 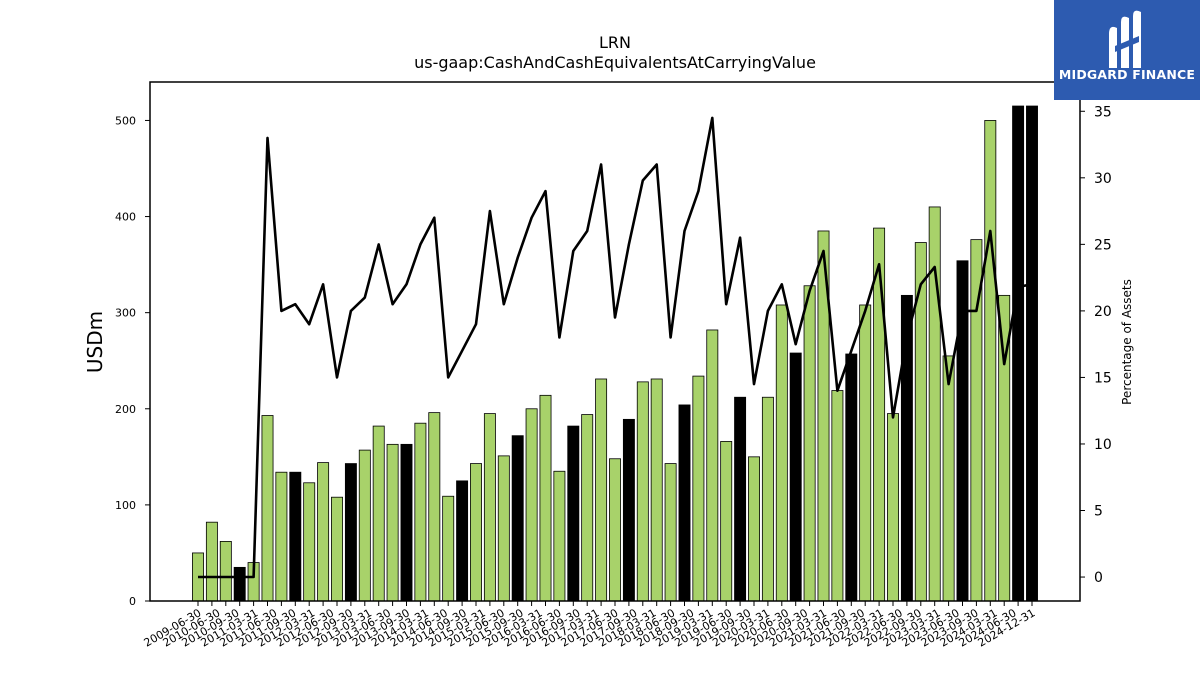 What do you see at coordinates (1103, 378) in the screenshot?
I see `y-right-tick-label: 15` at bounding box center [1103, 378].